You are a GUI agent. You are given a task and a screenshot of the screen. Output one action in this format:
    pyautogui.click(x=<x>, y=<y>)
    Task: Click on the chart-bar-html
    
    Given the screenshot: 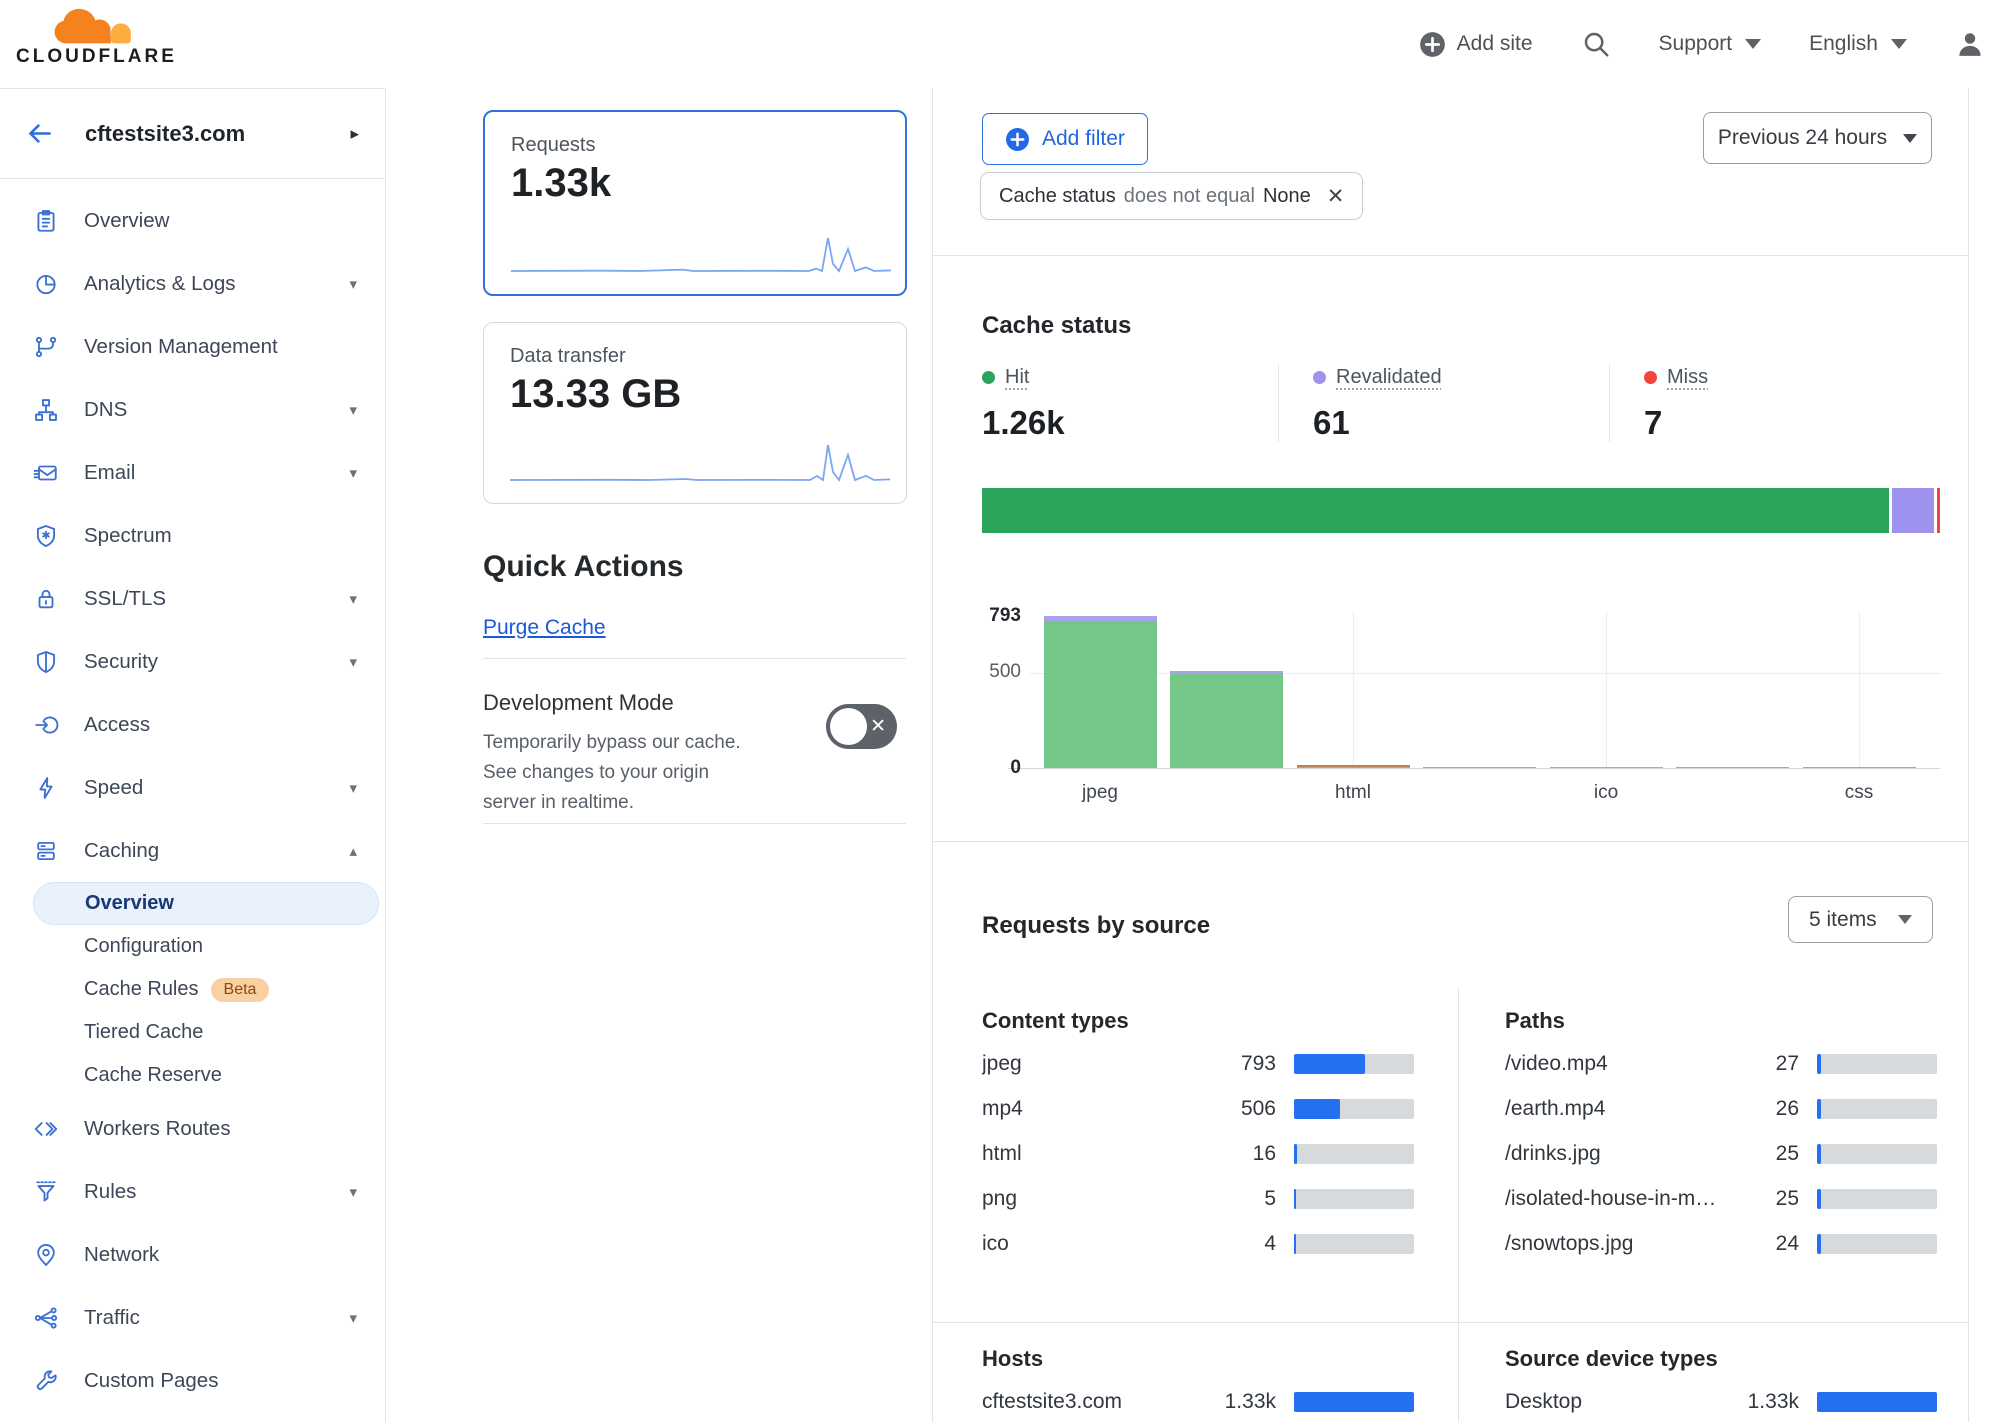 What is the action you would take?
    pyautogui.click(x=1353, y=766)
    